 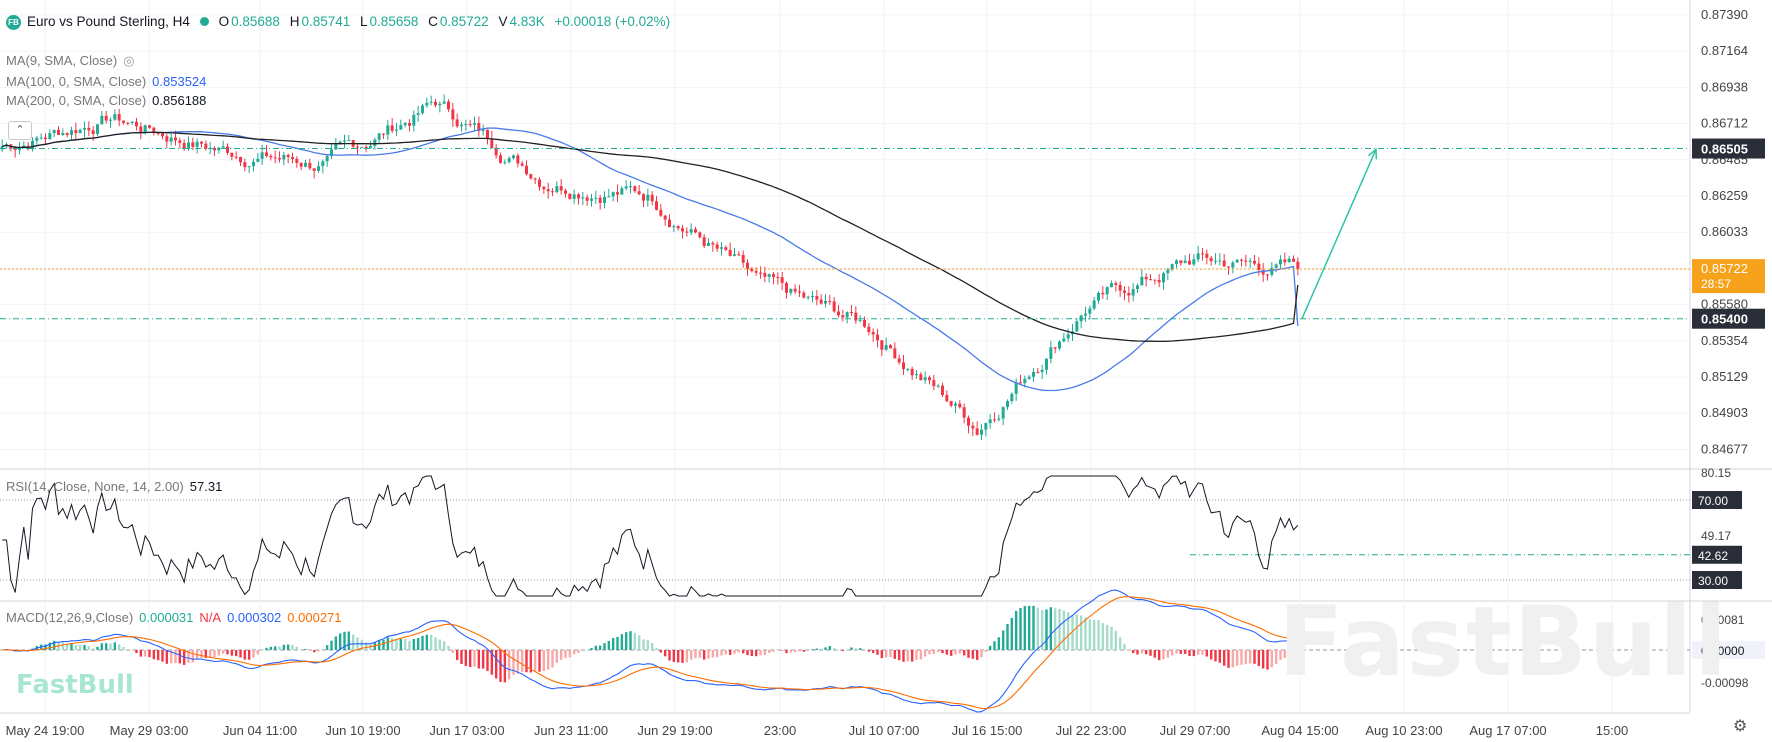 I want to click on eye-hidden-icon: ◎, so click(x=129, y=60).